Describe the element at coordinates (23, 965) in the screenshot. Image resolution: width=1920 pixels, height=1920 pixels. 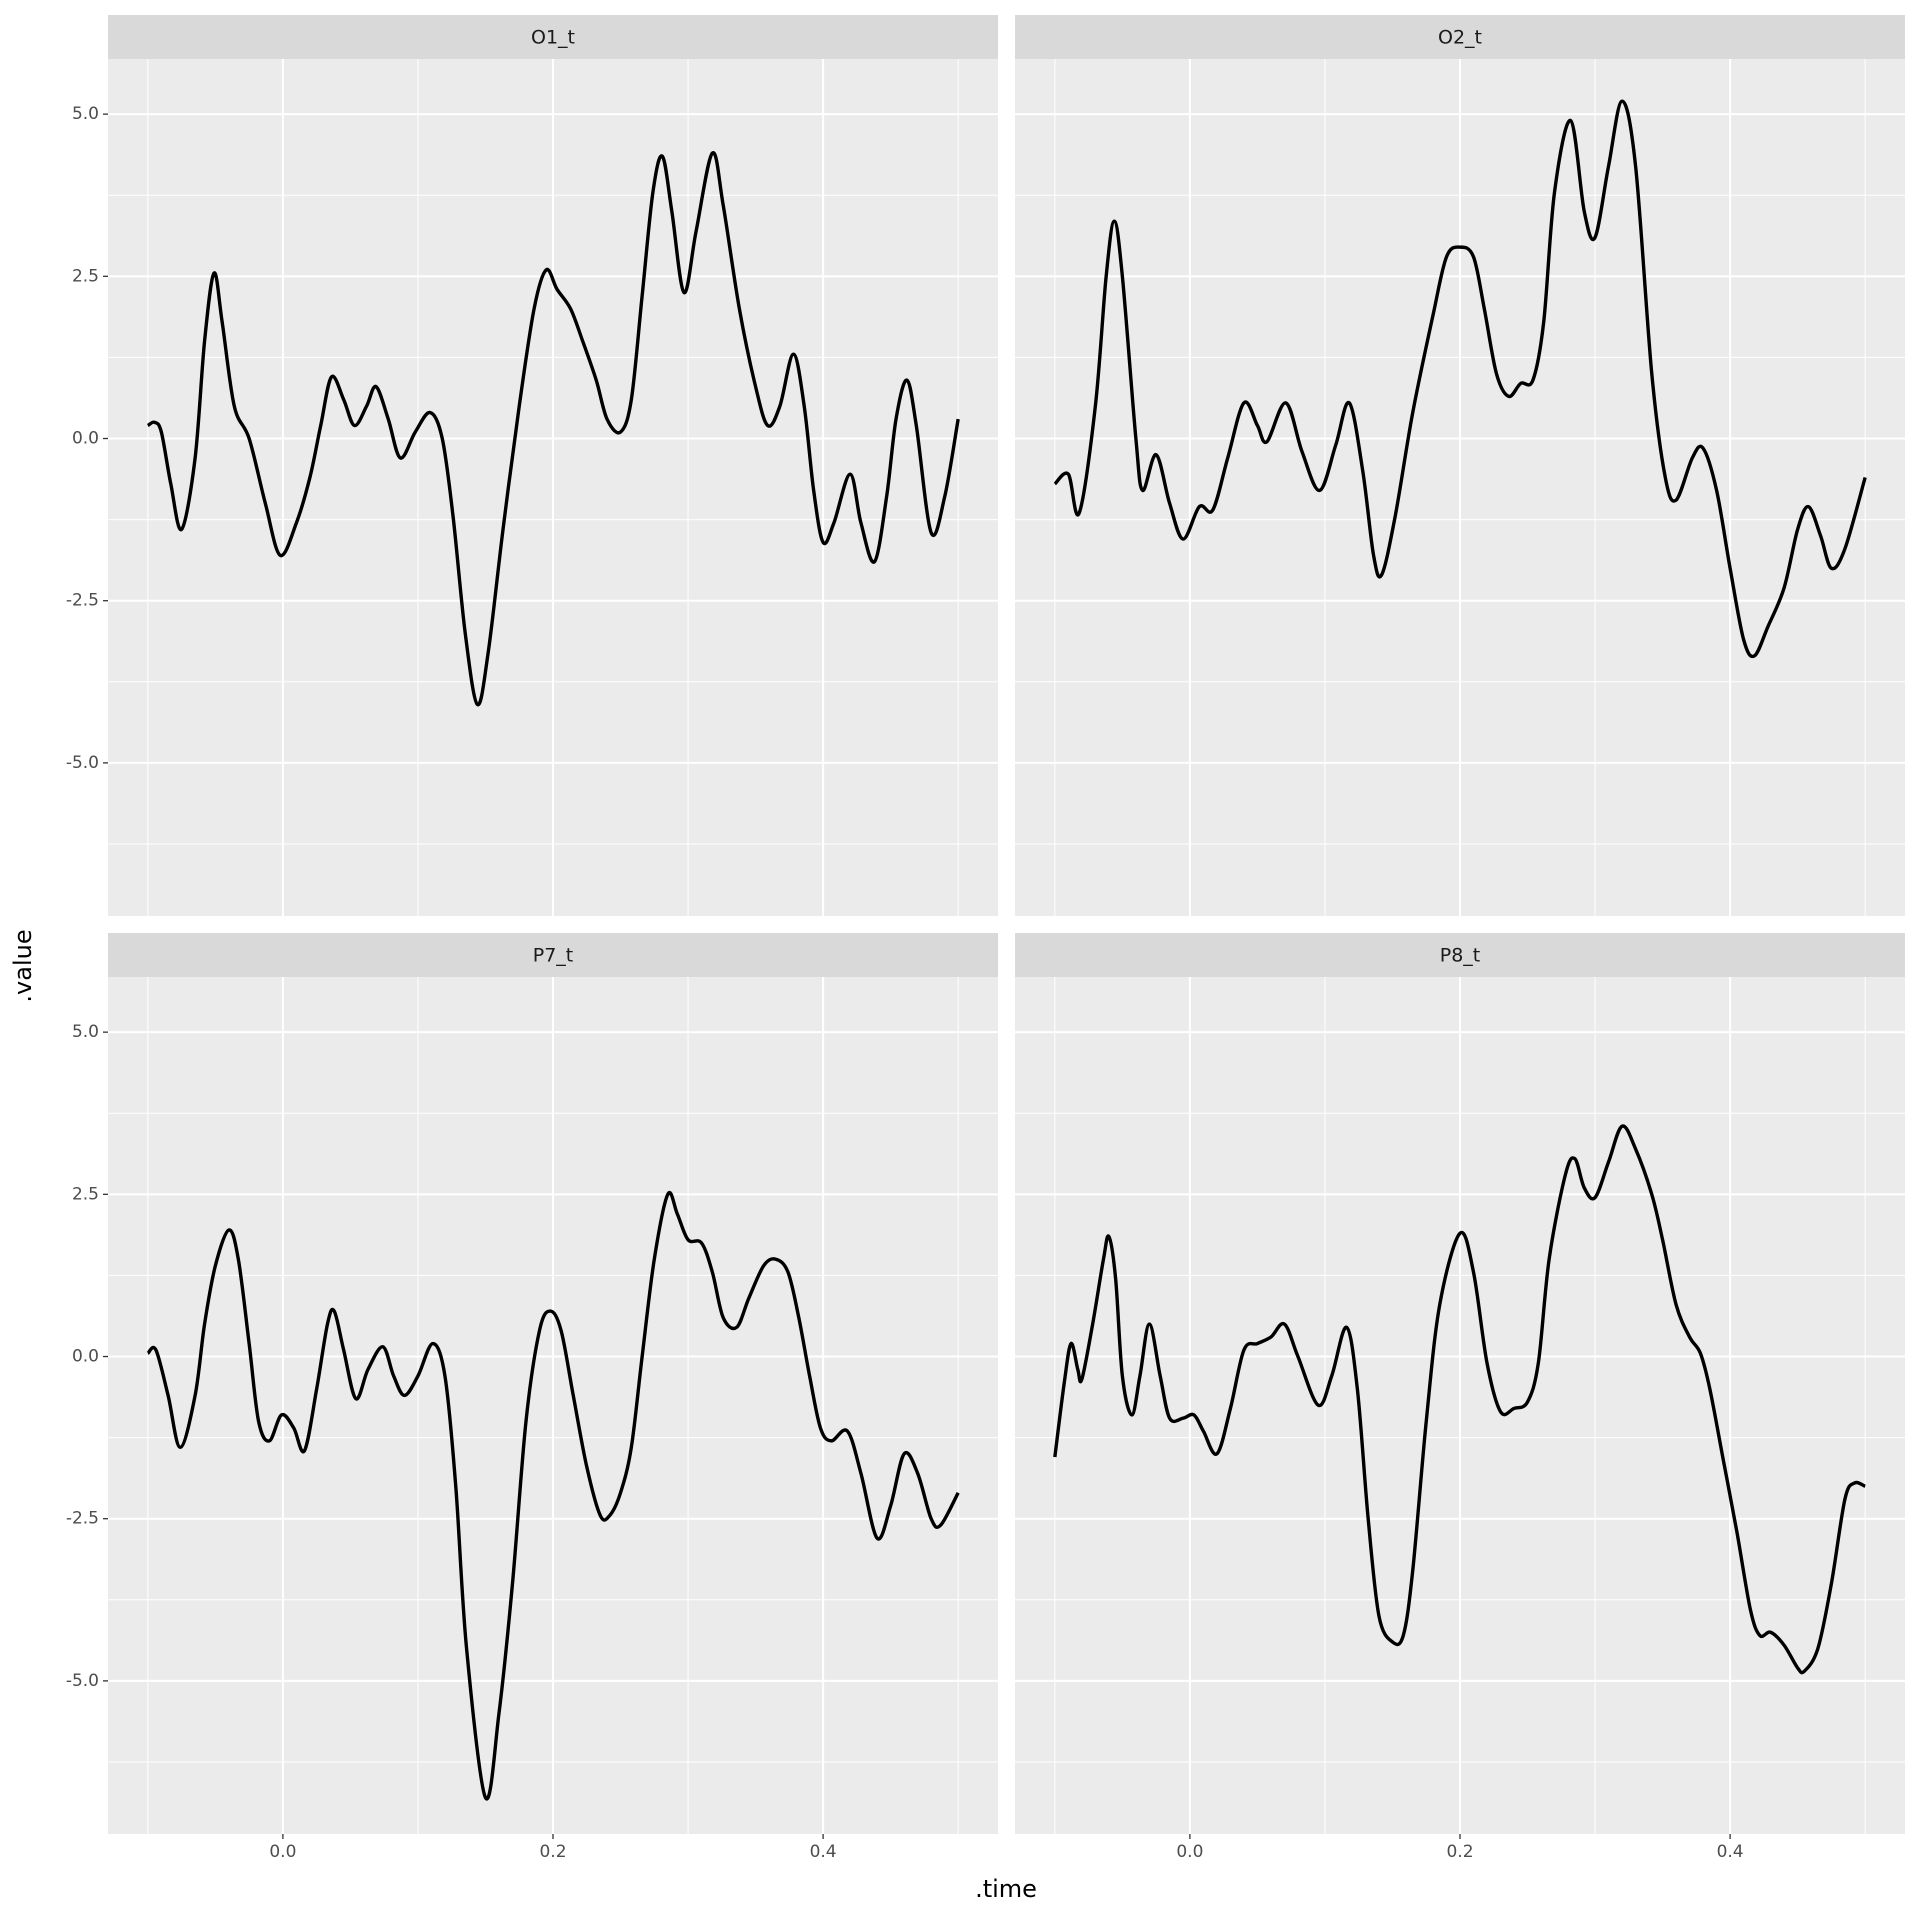
I see `y-axis-title: .value` at that location.